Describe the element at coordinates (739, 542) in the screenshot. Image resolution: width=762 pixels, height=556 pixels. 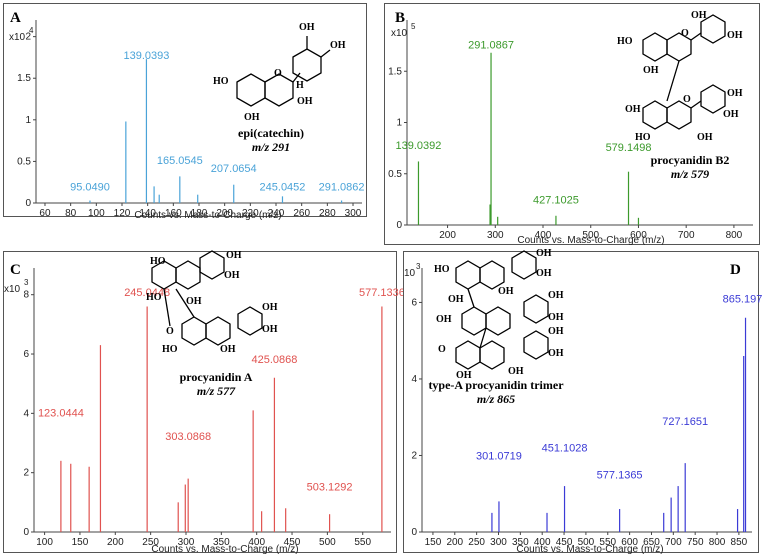
I see `x-tick-d: 850` at that location.